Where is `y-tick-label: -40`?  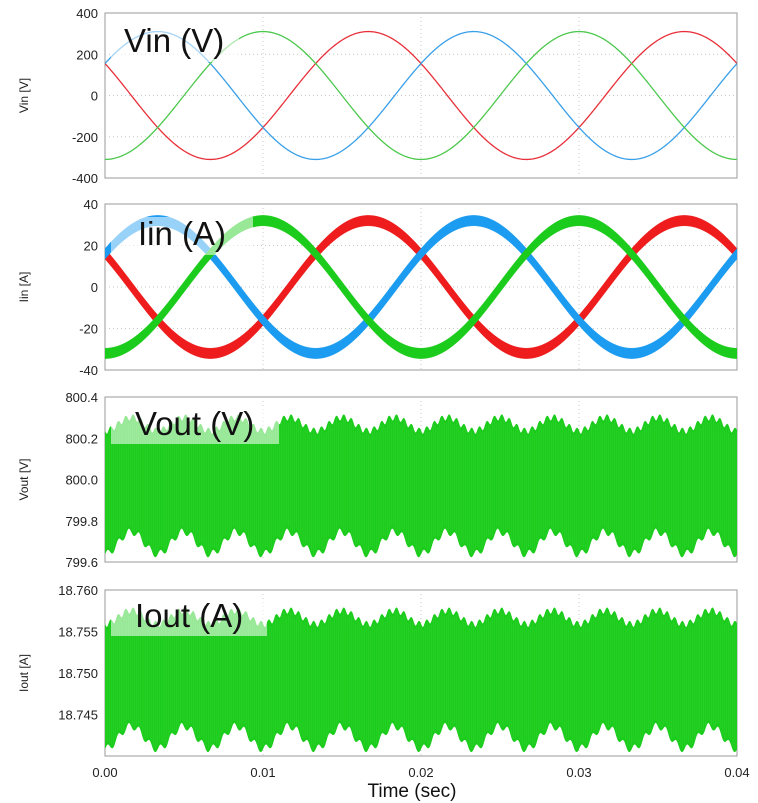 y-tick-label: -40 is located at coordinates (88, 370).